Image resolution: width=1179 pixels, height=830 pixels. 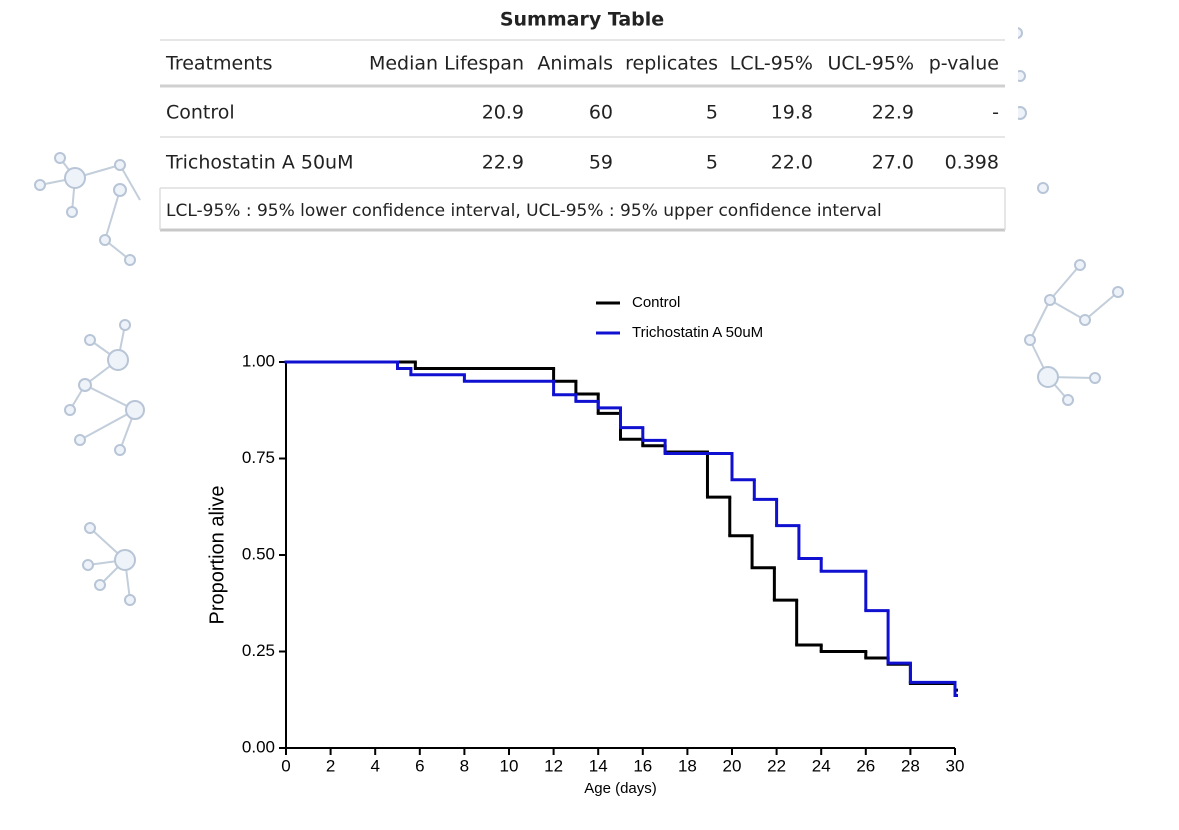 What do you see at coordinates (419, 765) in the screenshot?
I see `x-tick-label: 6` at bounding box center [419, 765].